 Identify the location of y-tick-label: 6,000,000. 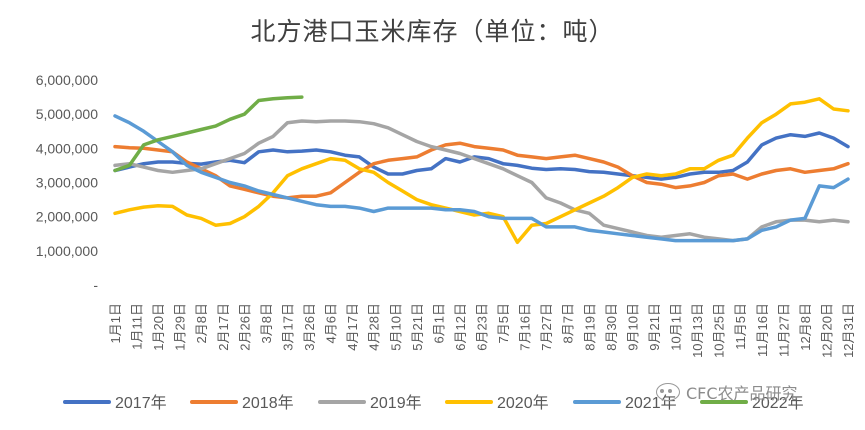
(67, 80).